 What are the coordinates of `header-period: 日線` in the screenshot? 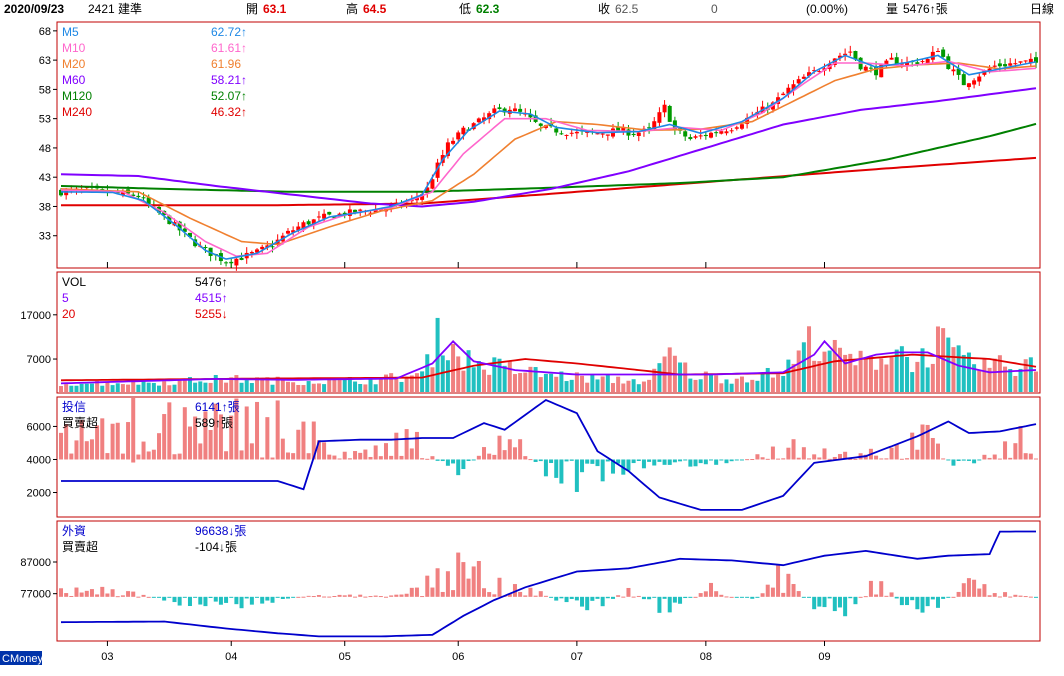 It's located at (1042, 8).